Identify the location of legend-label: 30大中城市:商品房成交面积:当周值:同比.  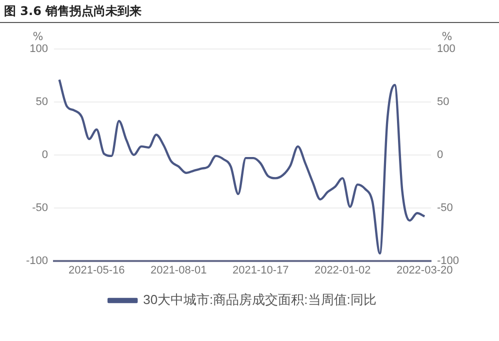
(259, 300).